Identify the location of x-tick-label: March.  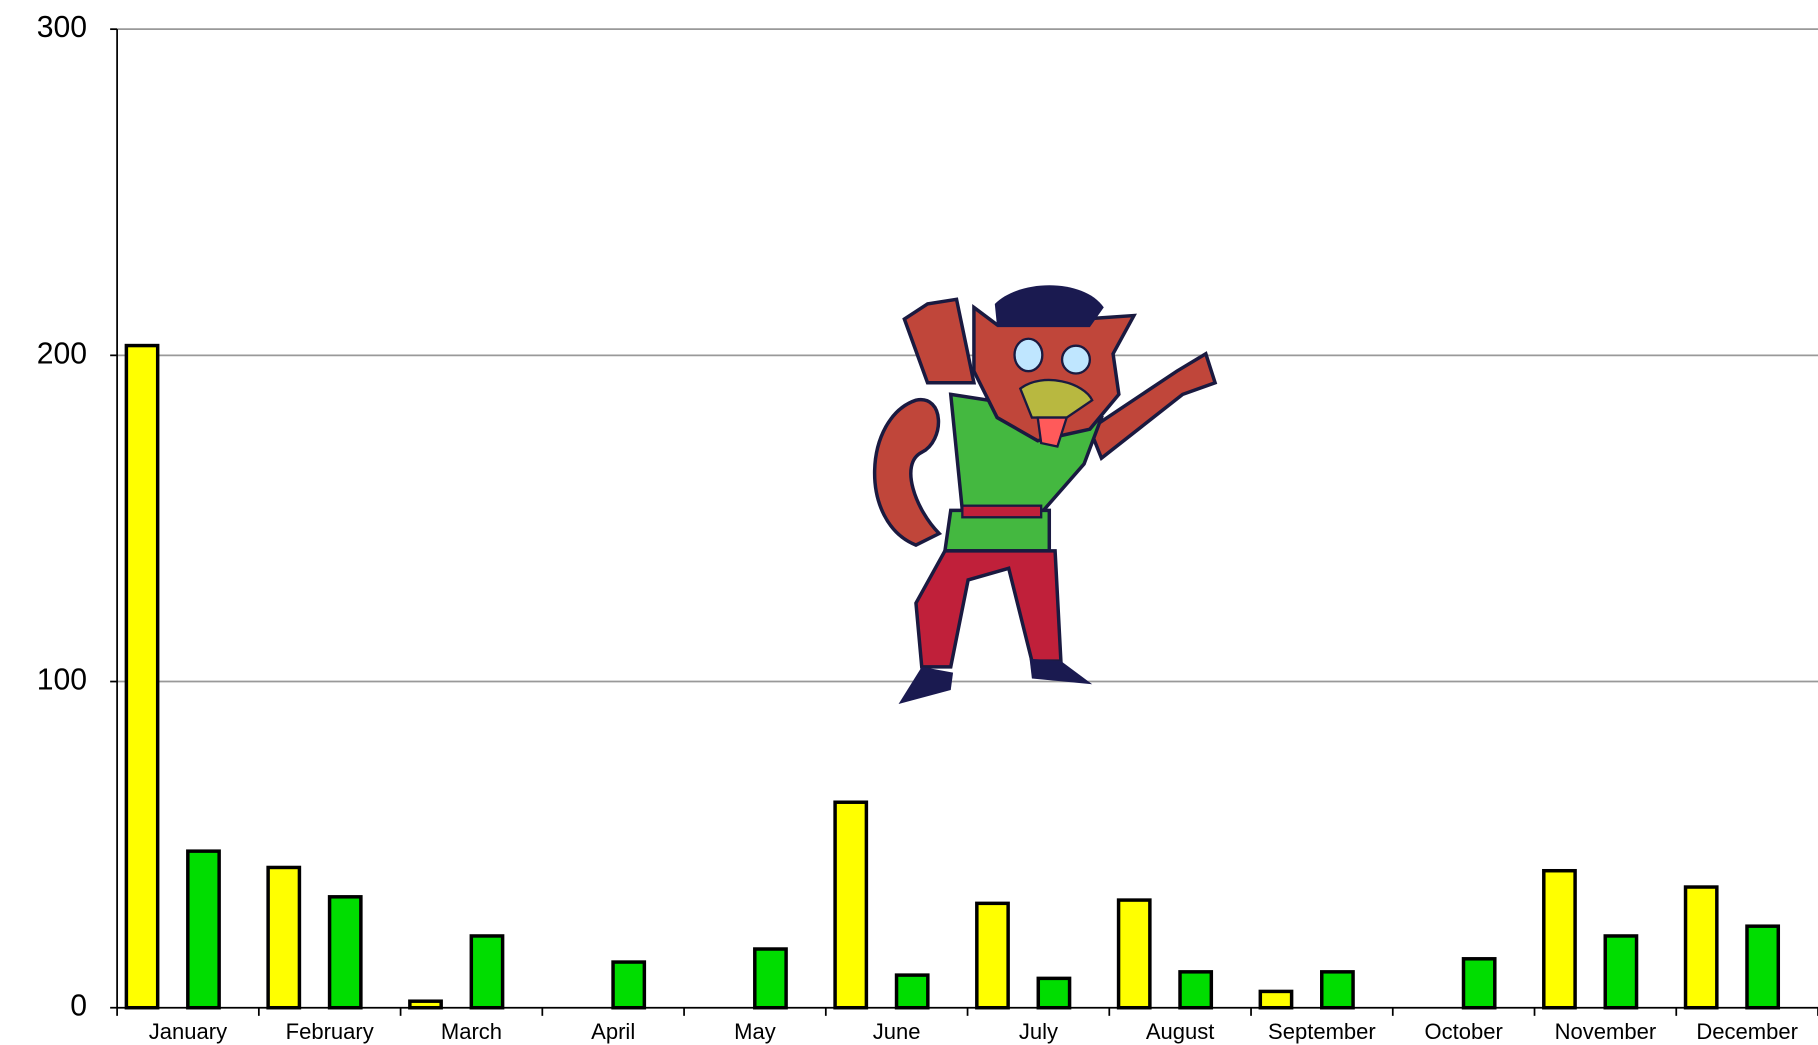
(471, 1031).